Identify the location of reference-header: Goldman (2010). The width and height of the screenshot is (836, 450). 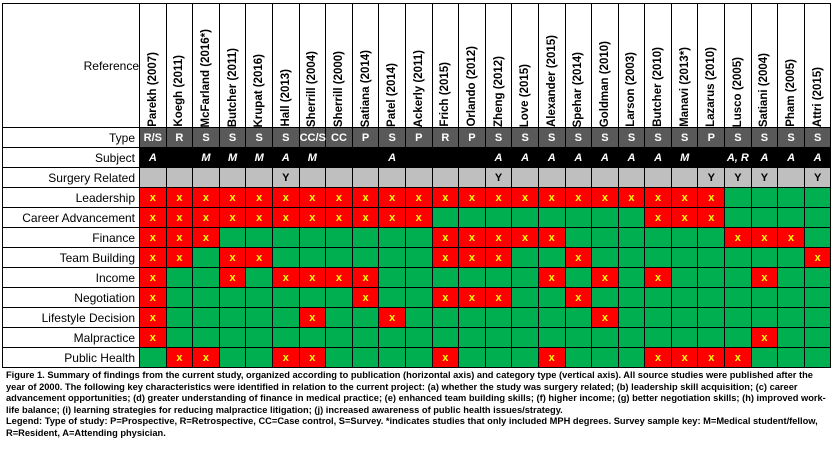
(605, 65).